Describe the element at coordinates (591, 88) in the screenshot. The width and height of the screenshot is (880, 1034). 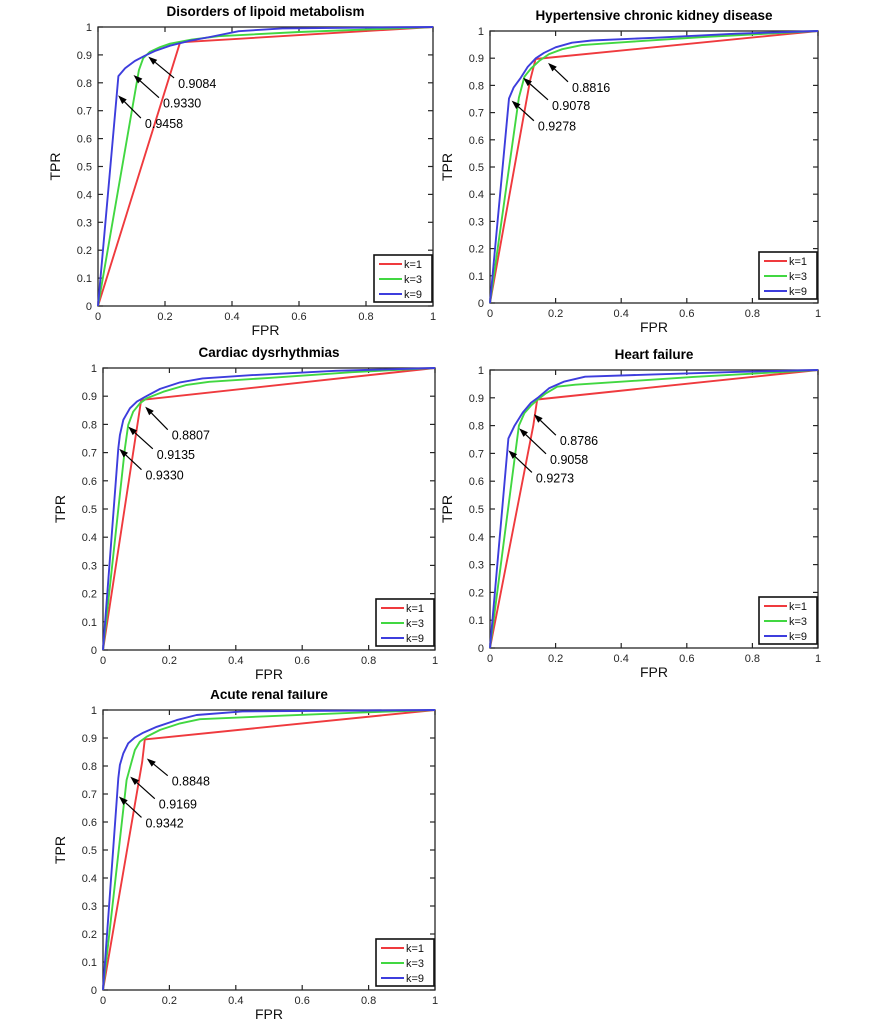
I see `auc-annotation: 0.8816` at that location.